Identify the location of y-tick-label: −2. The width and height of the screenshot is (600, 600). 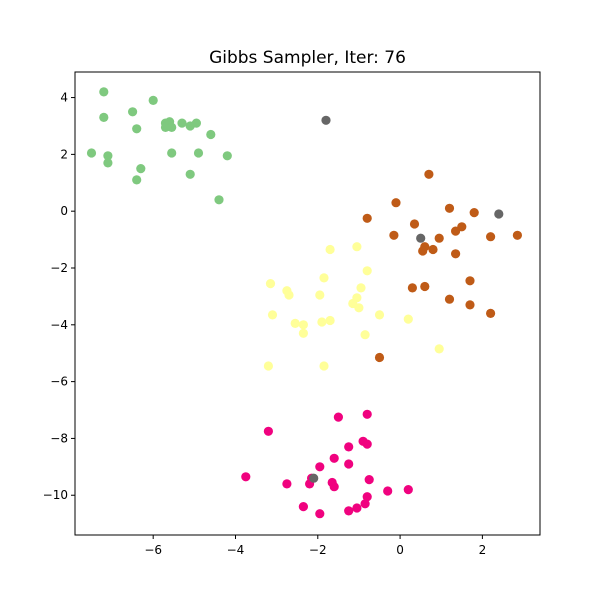
(59, 268).